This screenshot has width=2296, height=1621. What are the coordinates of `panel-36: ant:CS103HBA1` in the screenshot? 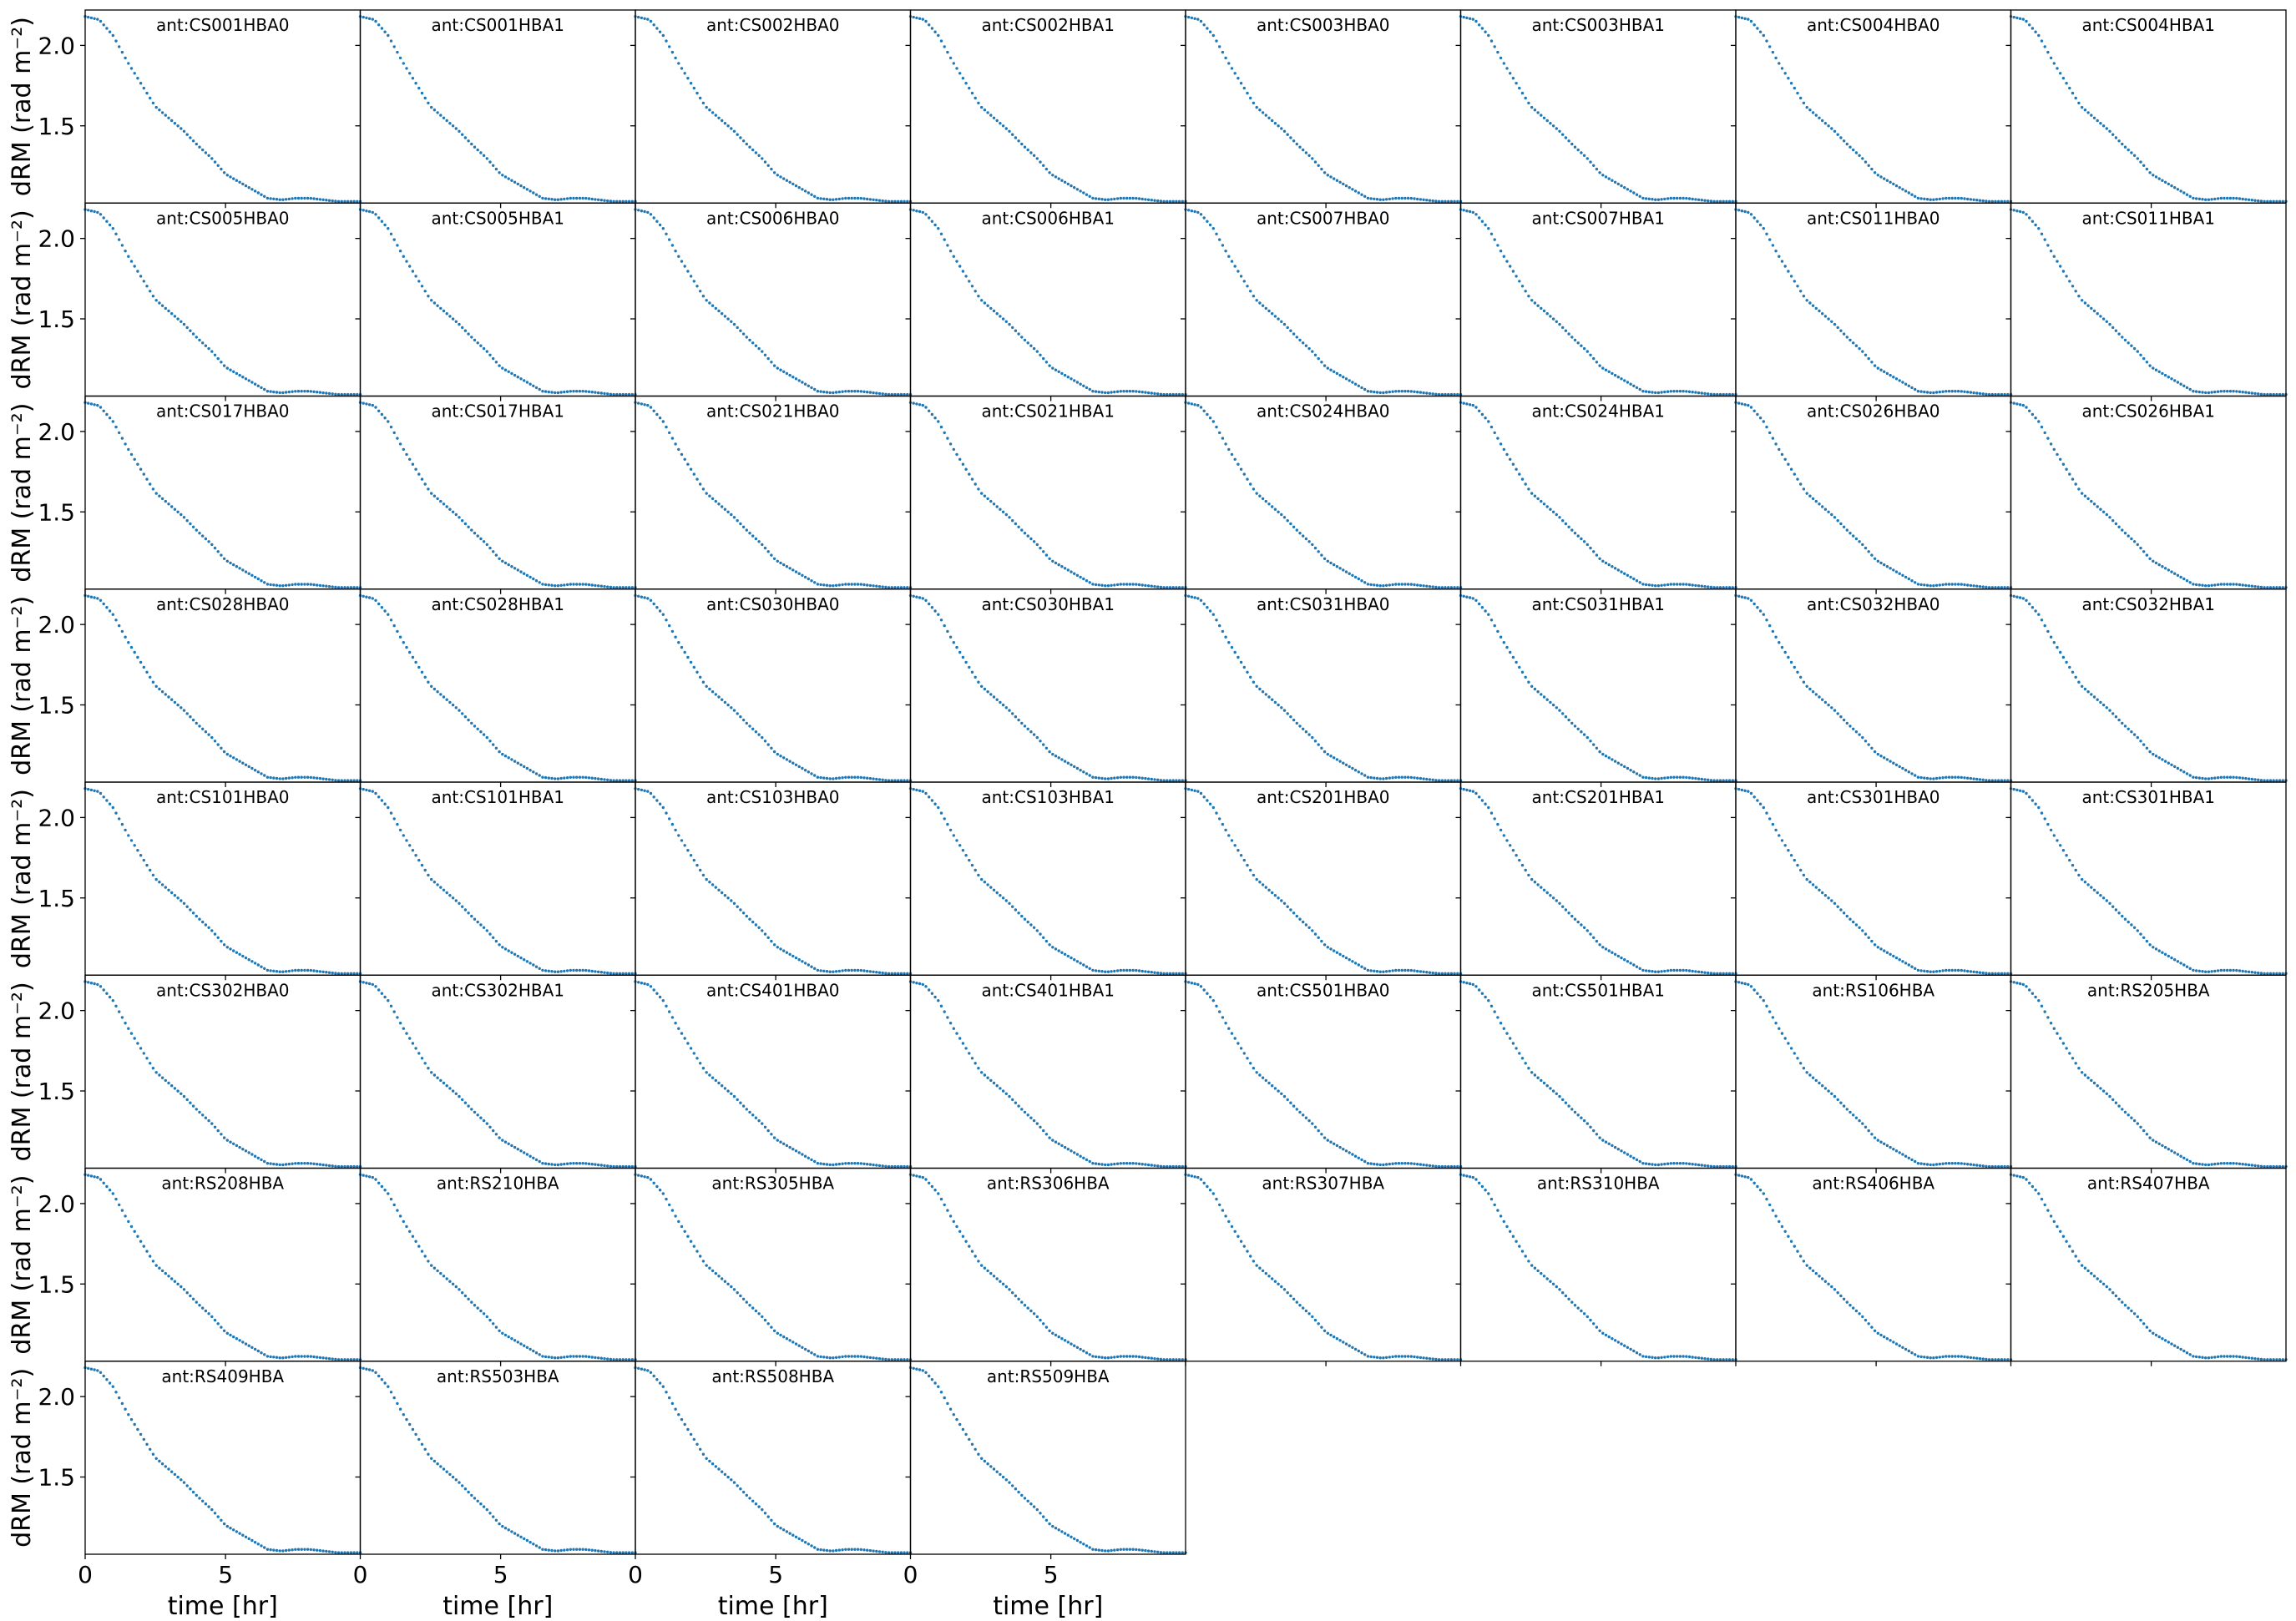 It's located at (1046, 881).